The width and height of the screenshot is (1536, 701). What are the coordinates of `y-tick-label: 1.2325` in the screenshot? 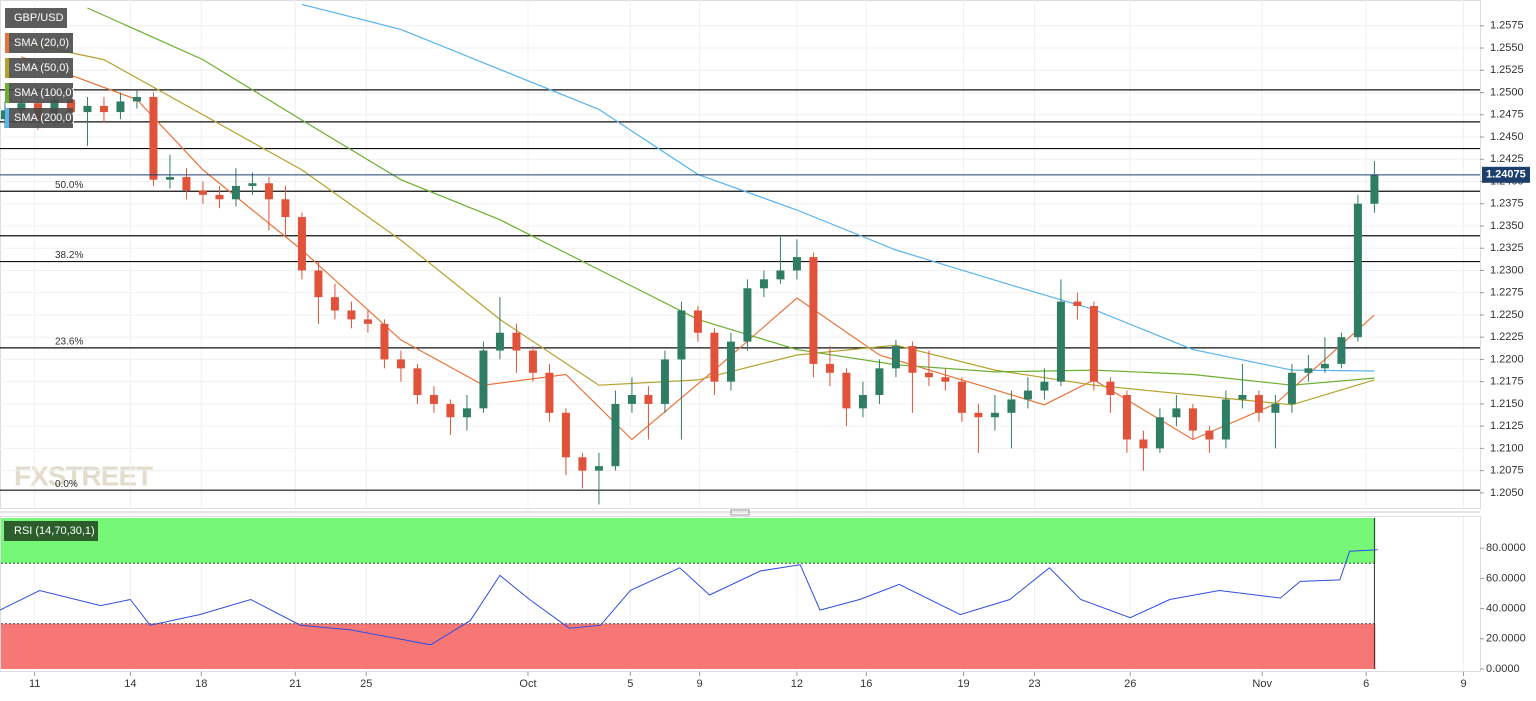 It's located at (1507, 248).